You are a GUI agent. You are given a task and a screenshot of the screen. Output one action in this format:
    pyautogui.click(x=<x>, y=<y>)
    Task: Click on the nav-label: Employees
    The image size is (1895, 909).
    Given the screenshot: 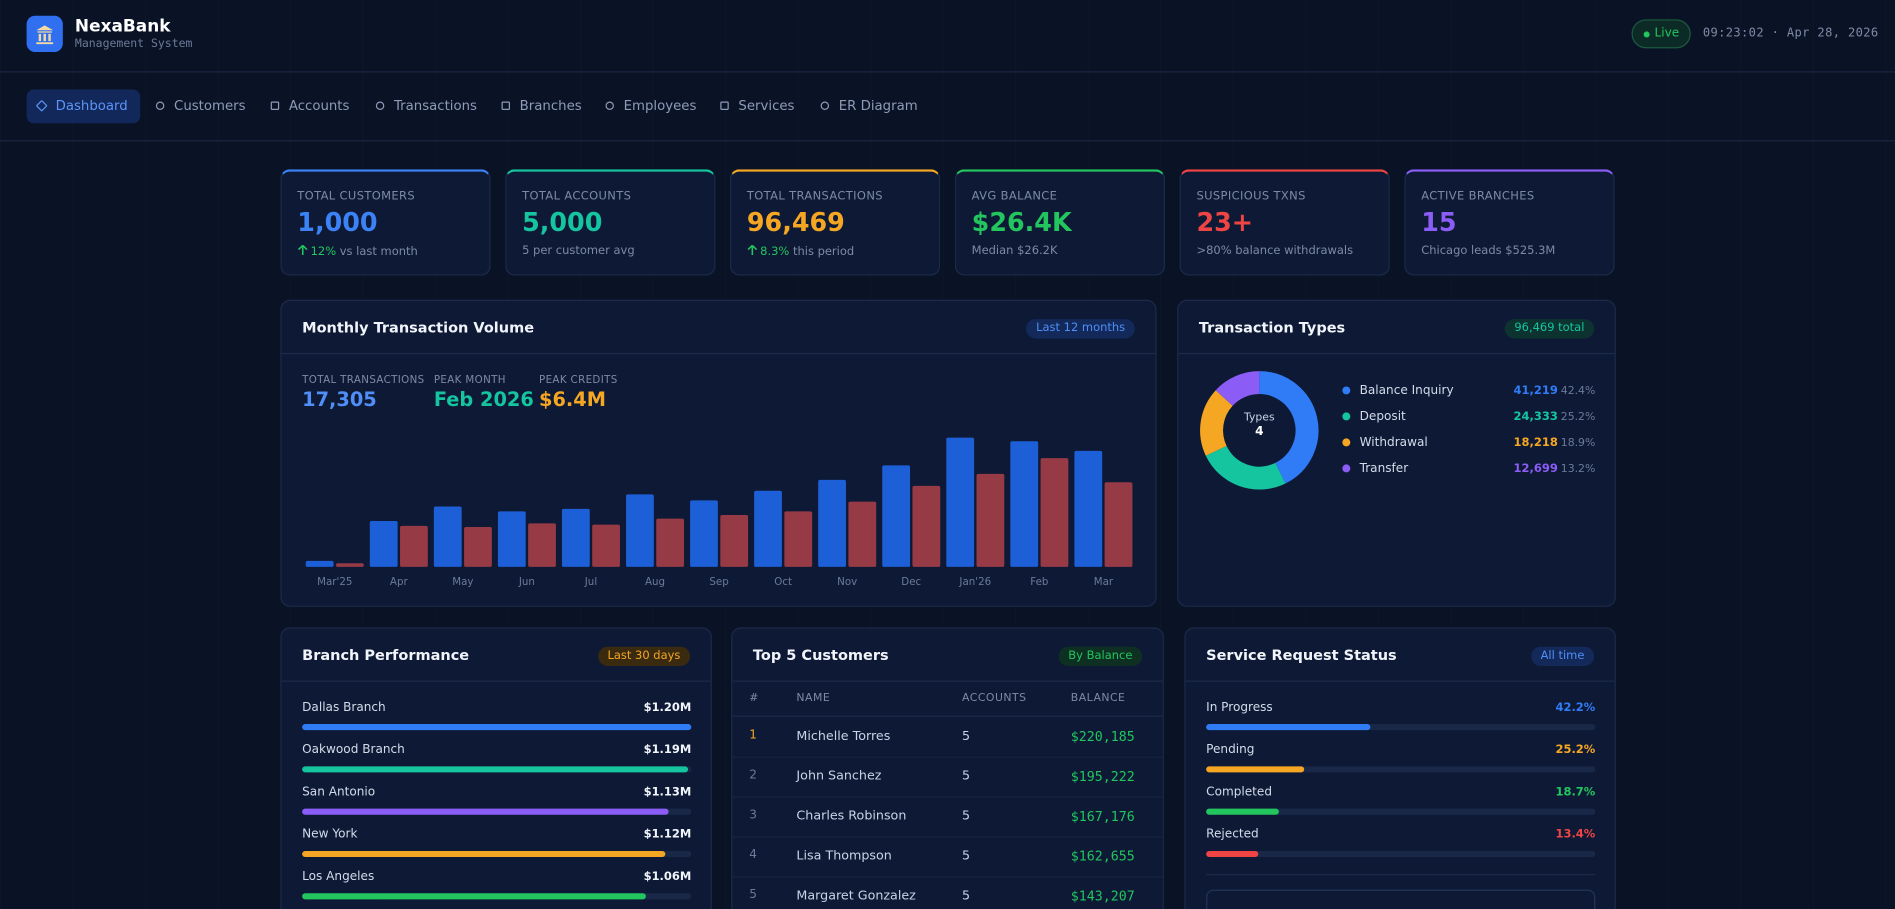 What is the action you would take?
    pyautogui.click(x=660, y=105)
    